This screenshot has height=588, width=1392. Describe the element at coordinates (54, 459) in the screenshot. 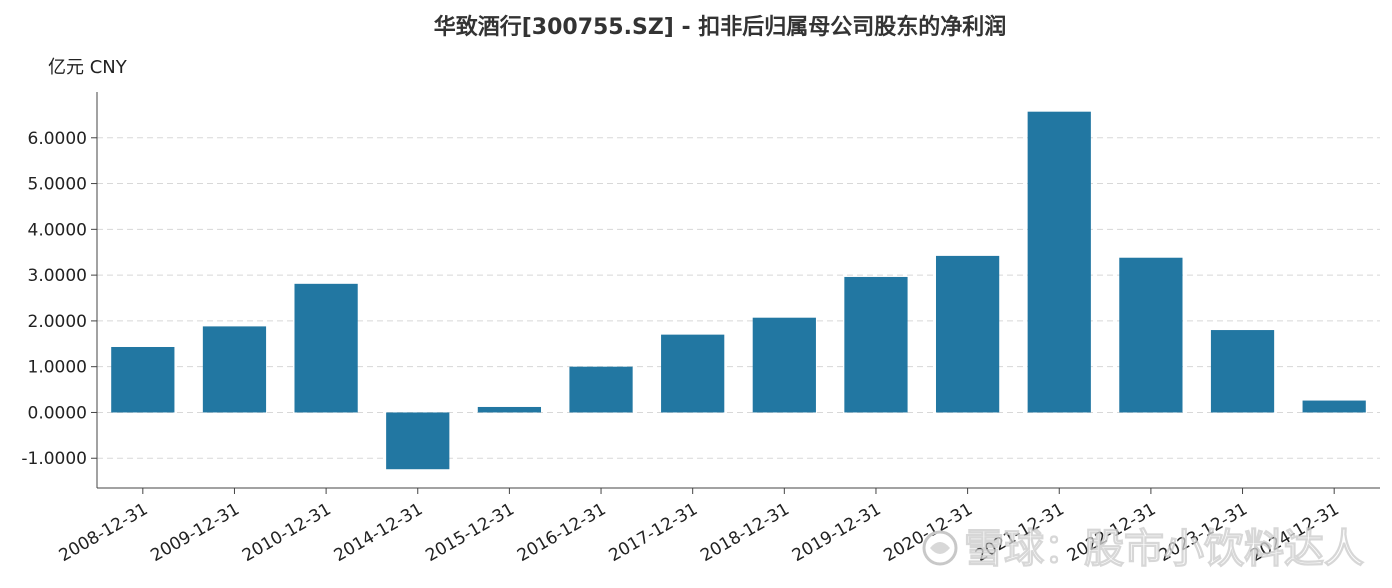

I see `y-tick-label: -1.0000` at that location.